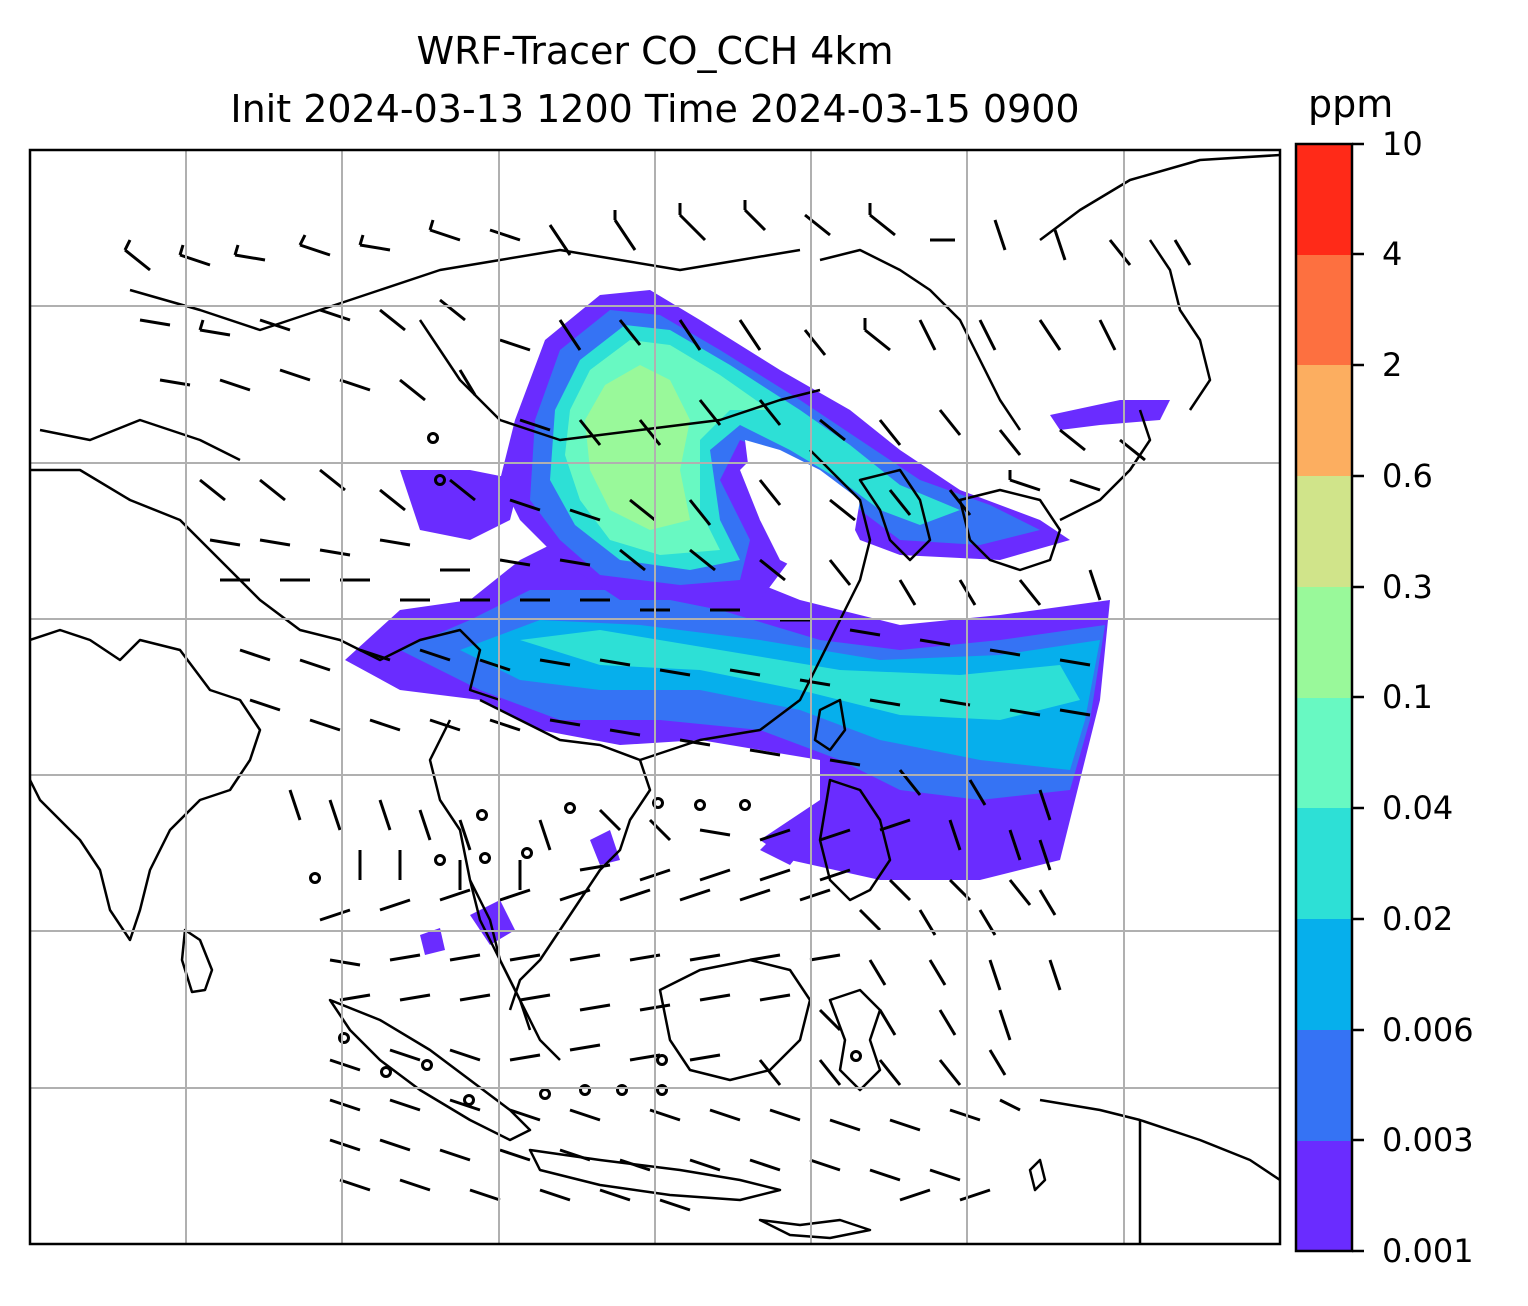 The height and width of the screenshot is (1306, 1528). Describe the element at coordinates (1418, 808) in the screenshot. I see `colorbar-tick-label: 0.04` at that location.